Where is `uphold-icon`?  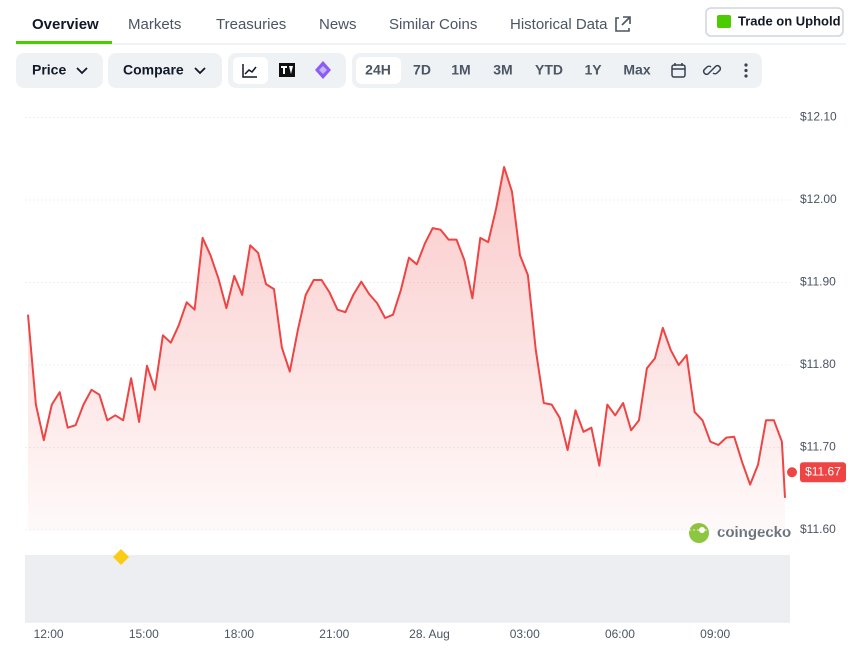
uphold-icon is located at coordinates (724, 21).